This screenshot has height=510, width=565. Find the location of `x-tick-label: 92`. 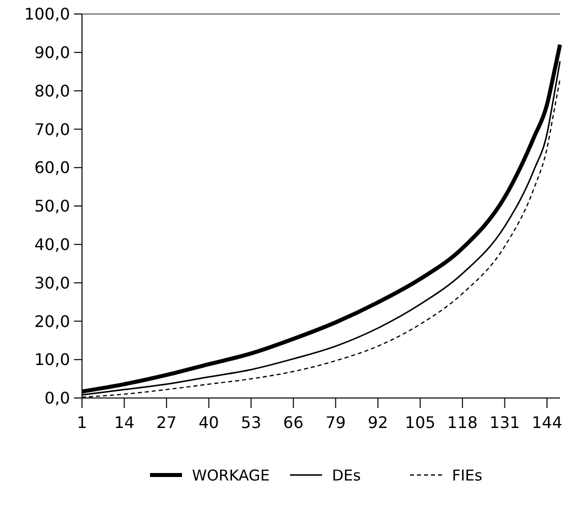

x-tick-label: 92 is located at coordinates (378, 422).